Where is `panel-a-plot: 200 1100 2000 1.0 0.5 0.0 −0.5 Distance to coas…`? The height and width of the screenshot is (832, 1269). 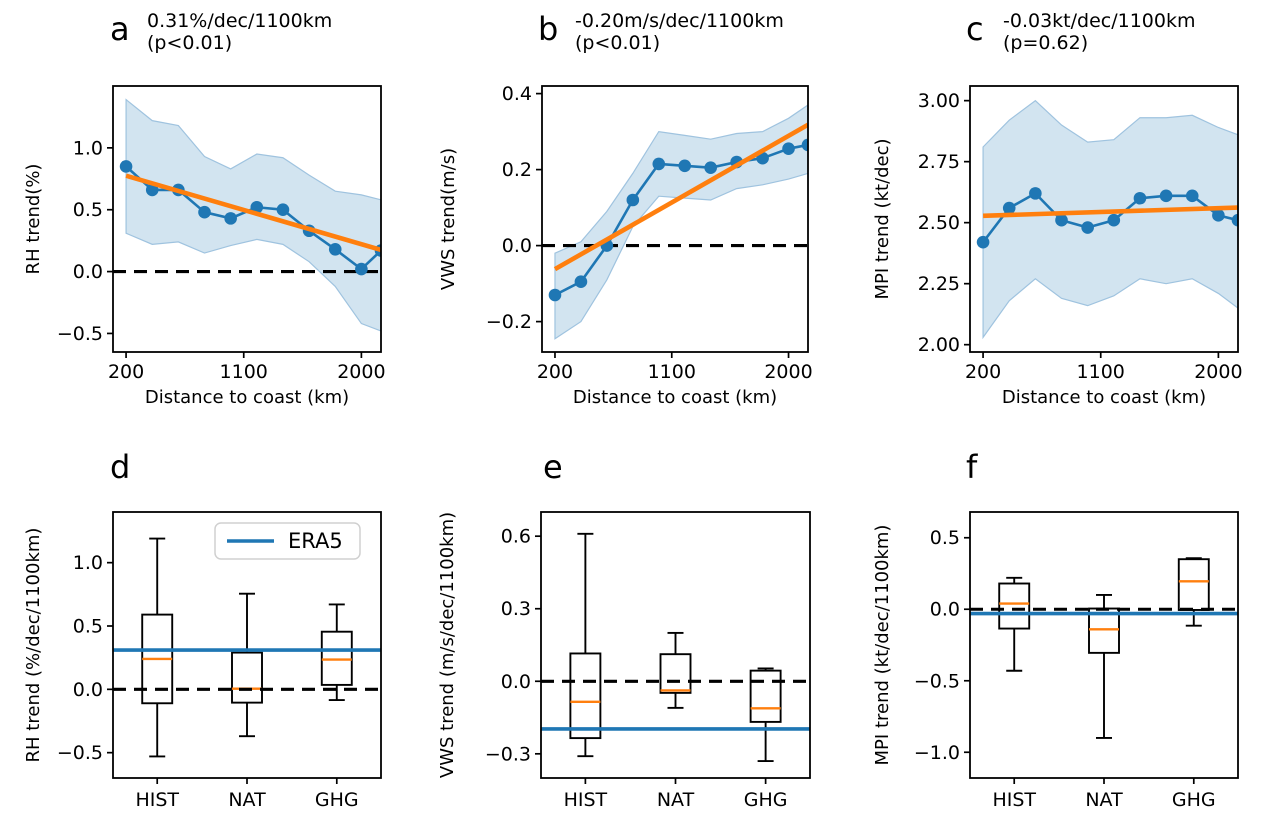 panel-a-plot: 200 1100 2000 1.0 0.5 0.0 −0.5 Distance to coas… is located at coordinates (204, 246).